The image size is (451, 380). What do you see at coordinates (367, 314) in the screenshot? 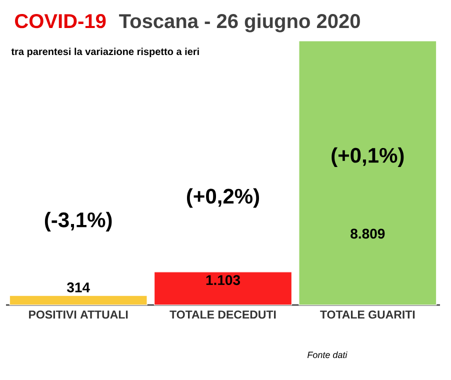
I see `x-tick-label: TOTALE GUARITI` at bounding box center [367, 314].